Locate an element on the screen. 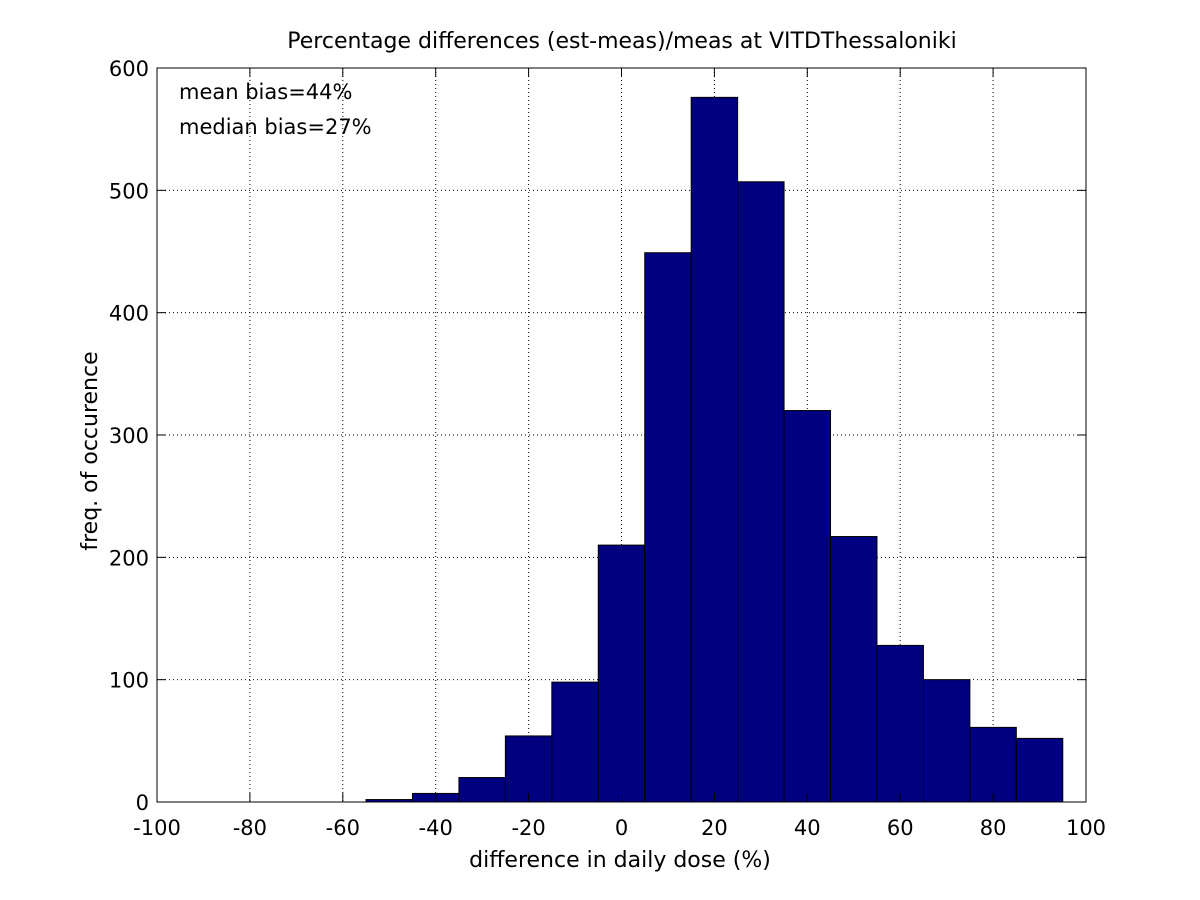  x-tick-label: 0 is located at coordinates (621, 828).